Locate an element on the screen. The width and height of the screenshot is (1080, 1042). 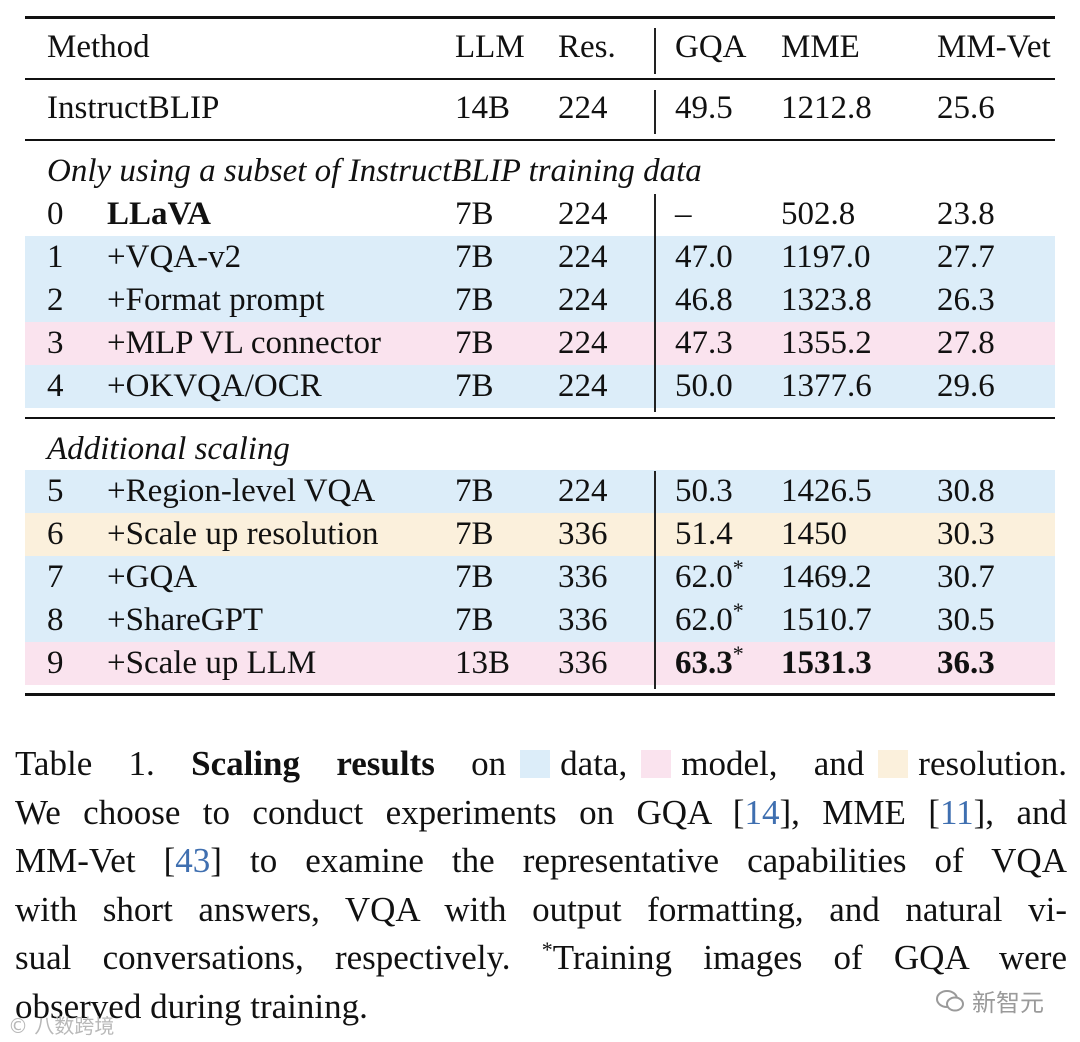
table-row: 0 LLaVA 7B 224 – 502.8 23.8 is located at coordinates (540, 214).